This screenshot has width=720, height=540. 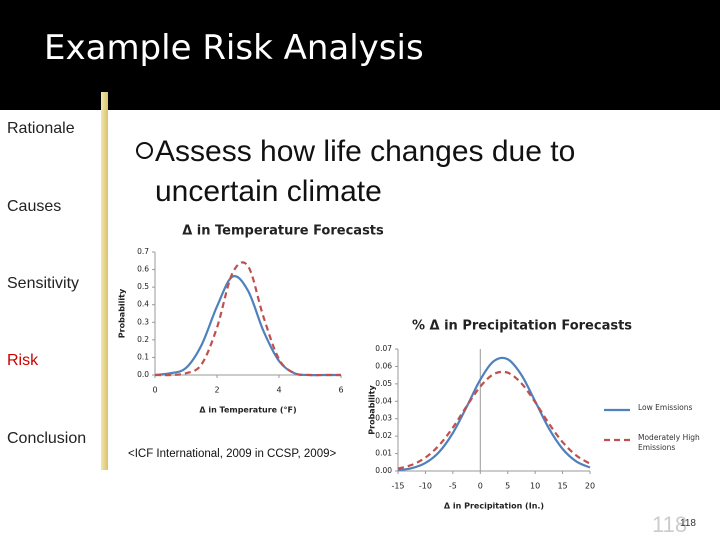 What do you see at coordinates (247, 410) in the screenshot?
I see `x-axis-label: Δ in Temperature (°F)` at bounding box center [247, 410].